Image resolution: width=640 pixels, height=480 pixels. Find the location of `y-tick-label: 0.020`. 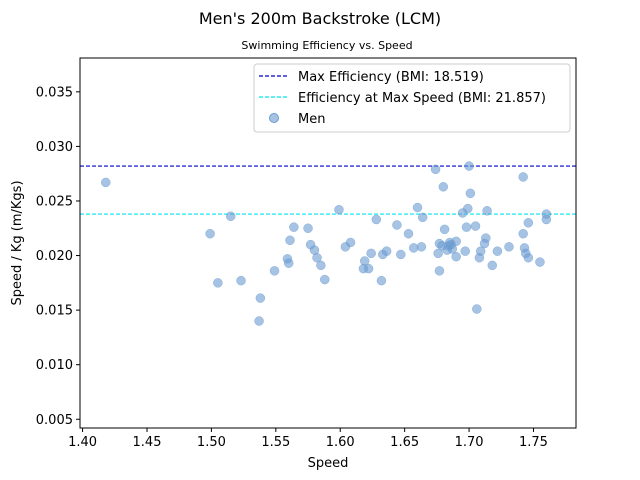

y-tick-label: 0.020 is located at coordinates (54, 256).